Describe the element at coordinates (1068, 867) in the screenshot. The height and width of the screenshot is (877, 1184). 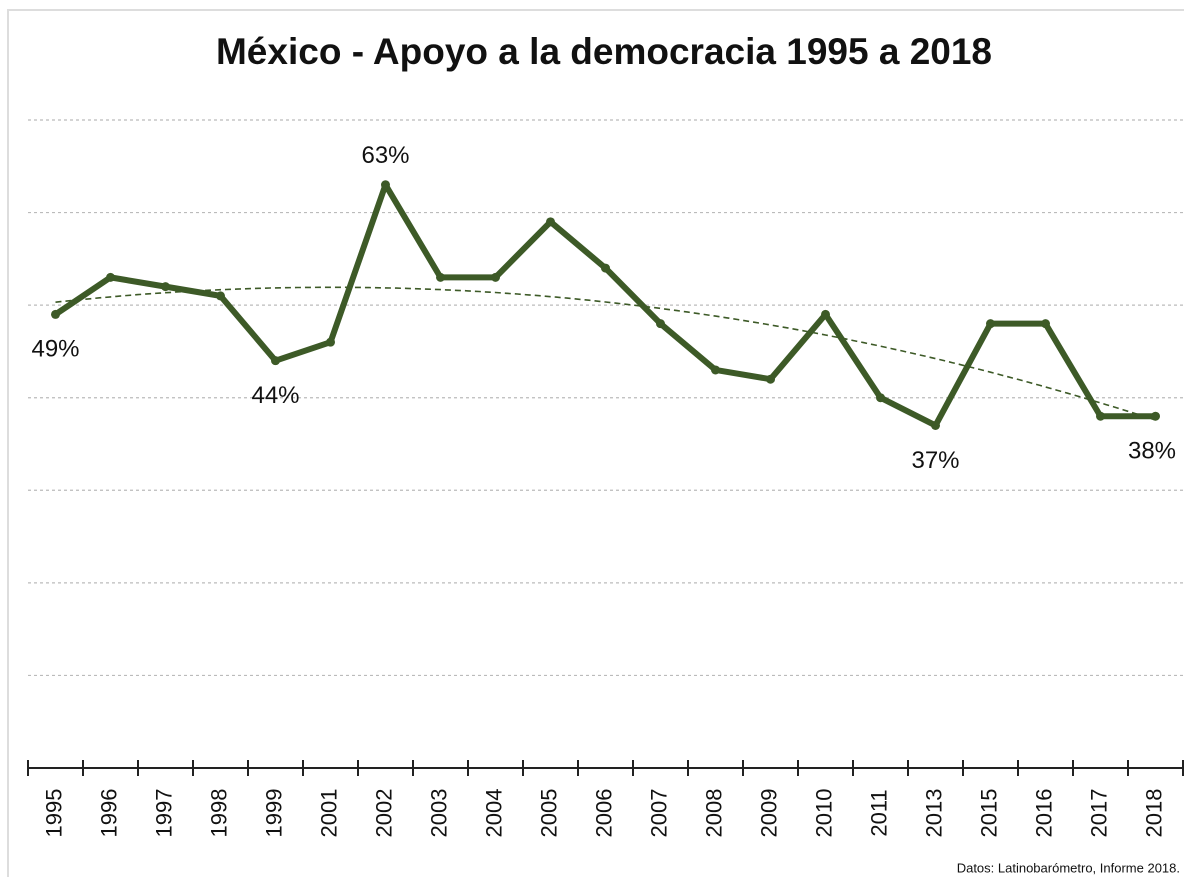
I see `source-note: Datos: Latinobarómetro, Informe 2018.` at that location.